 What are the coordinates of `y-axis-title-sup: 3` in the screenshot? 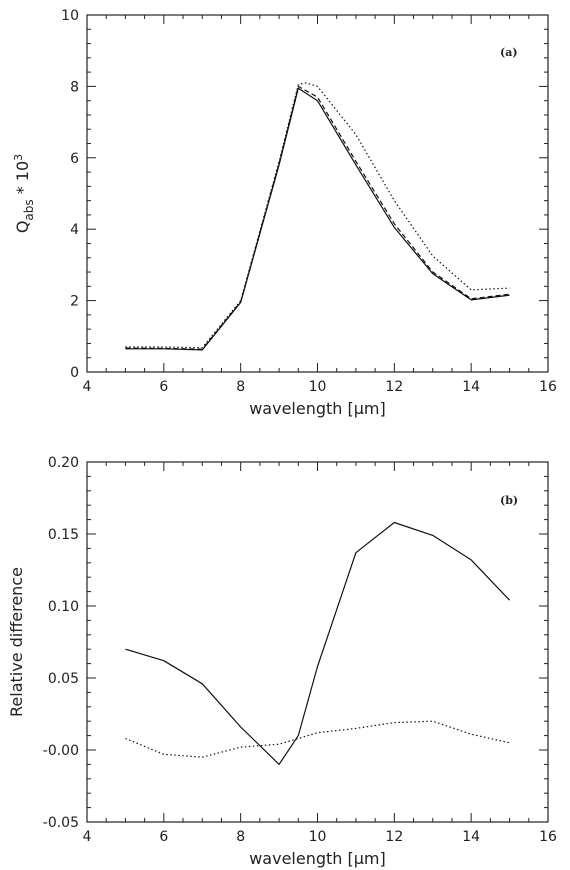 It's located at (18, 157).